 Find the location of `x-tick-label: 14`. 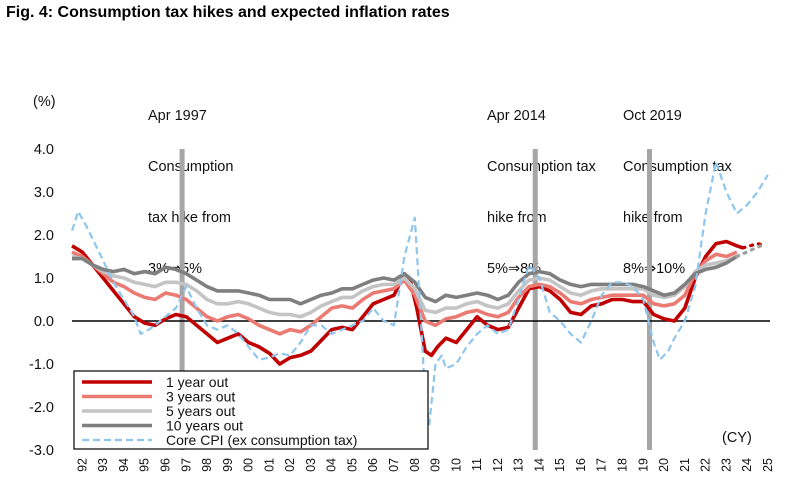

x-tick-label: 14 is located at coordinates (539, 465).